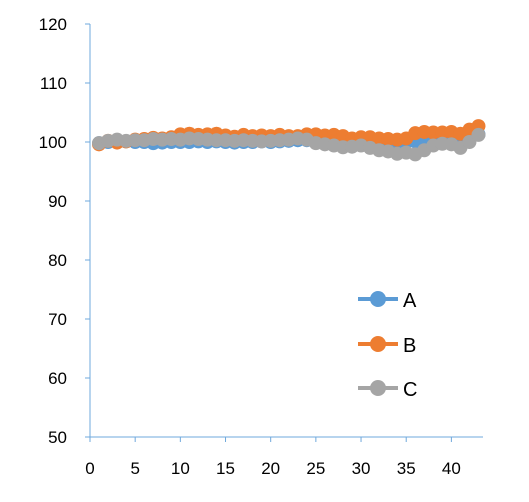 This screenshot has height=502, width=529. What do you see at coordinates (387, 301) in the screenshot?
I see `legend-item-a: A` at bounding box center [387, 301].